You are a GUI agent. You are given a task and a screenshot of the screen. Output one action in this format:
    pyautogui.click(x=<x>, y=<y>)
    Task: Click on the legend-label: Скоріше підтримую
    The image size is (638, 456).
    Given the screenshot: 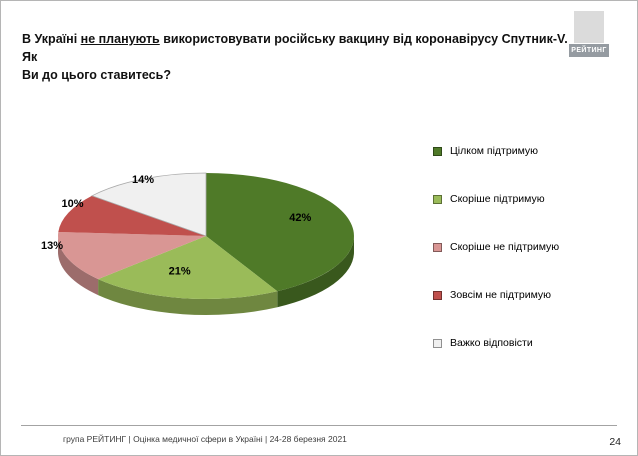 What is the action you would take?
    pyautogui.click(x=497, y=199)
    